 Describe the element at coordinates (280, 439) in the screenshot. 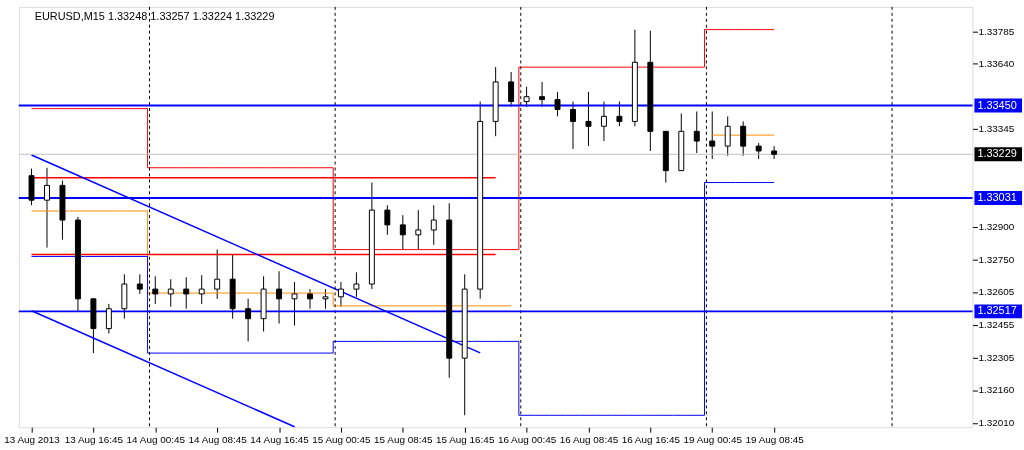

I see `x-tick-label: 14 Aug 16:45` at that location.